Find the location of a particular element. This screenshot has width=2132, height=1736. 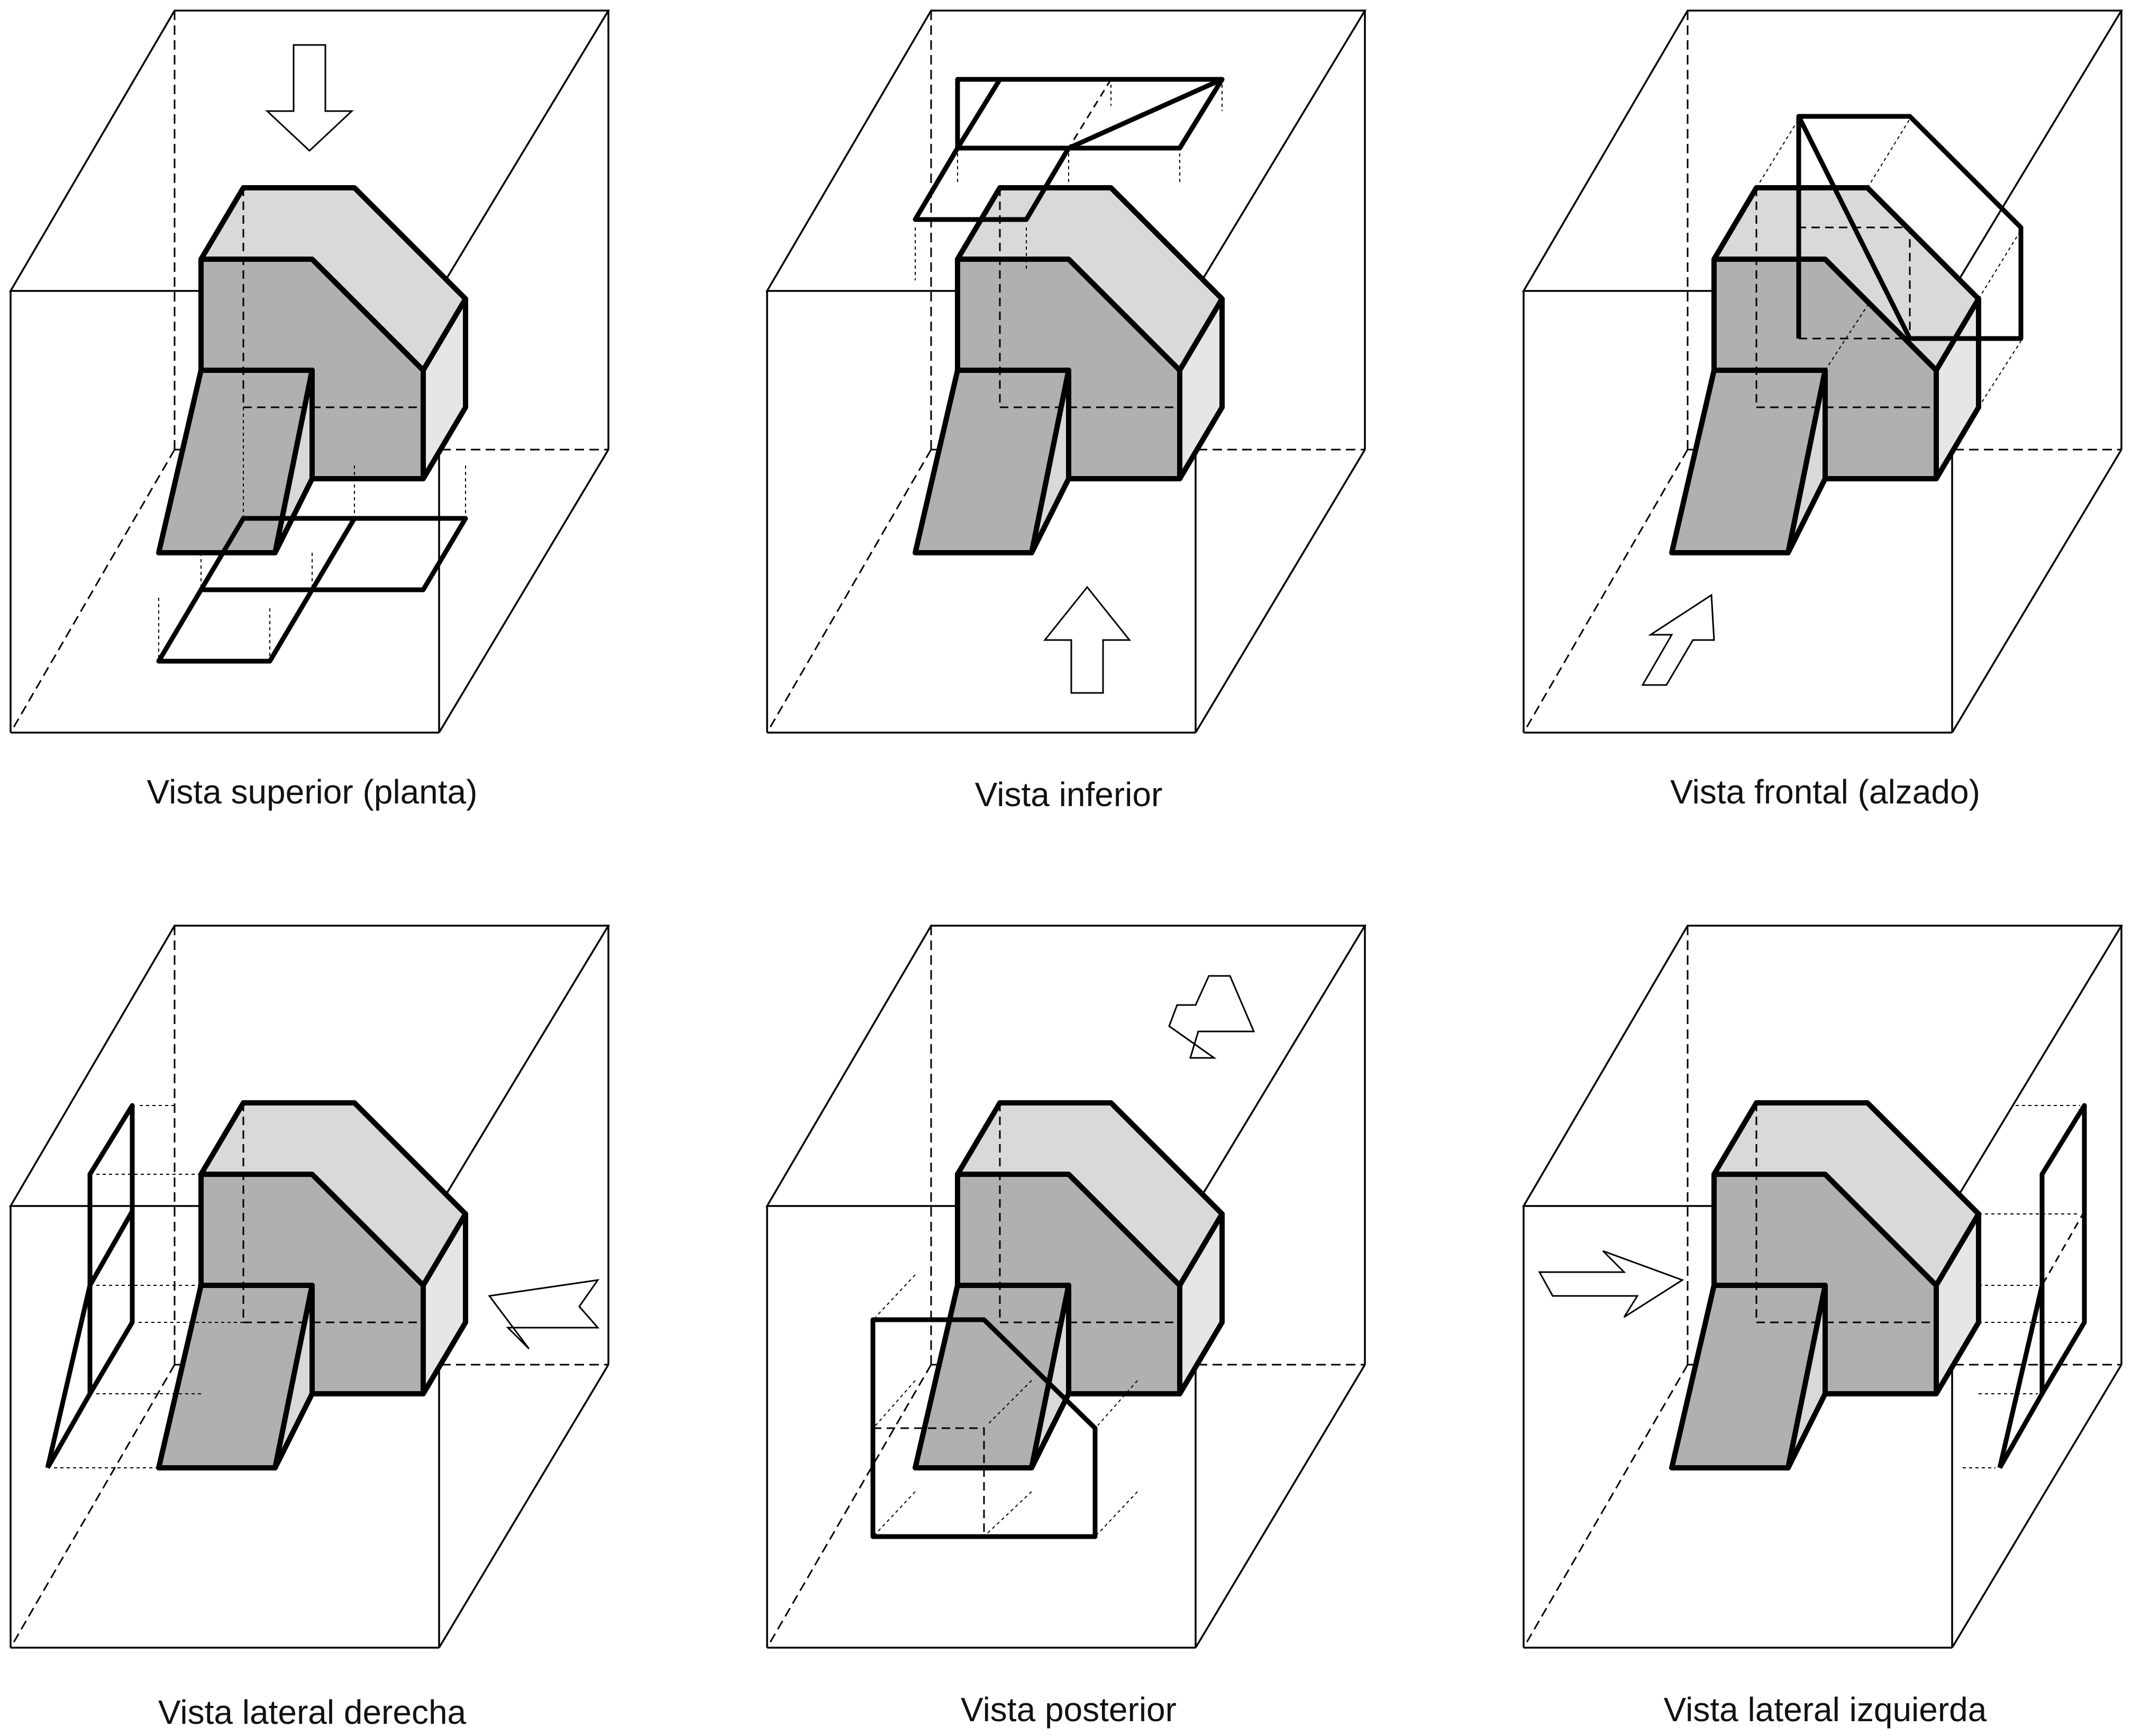

view-back-diagram is located at coordinates (1066, 1287).